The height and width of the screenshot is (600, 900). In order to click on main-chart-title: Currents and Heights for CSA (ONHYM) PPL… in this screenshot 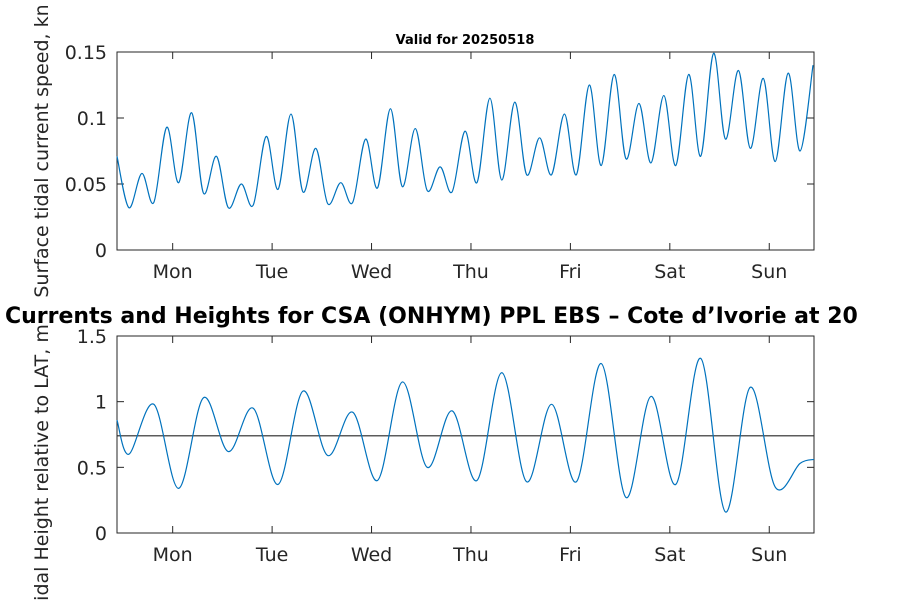, I will do `click(431, 316)`.